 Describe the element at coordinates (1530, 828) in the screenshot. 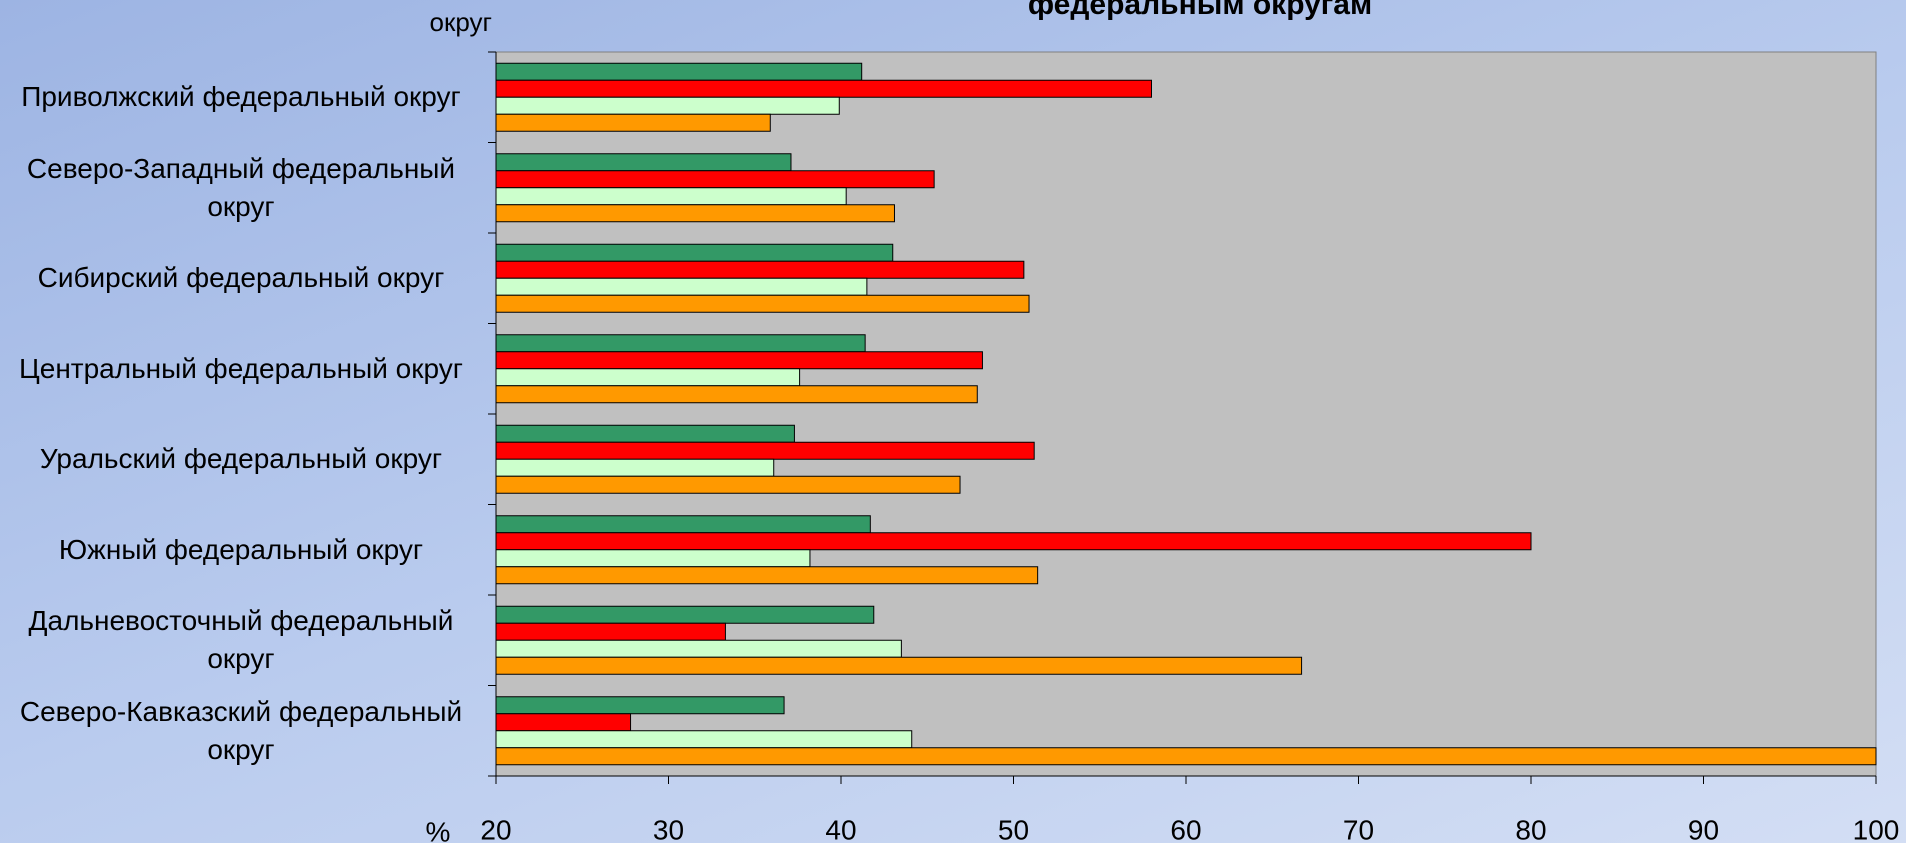

I see `x-tick-label: 80` at that location.